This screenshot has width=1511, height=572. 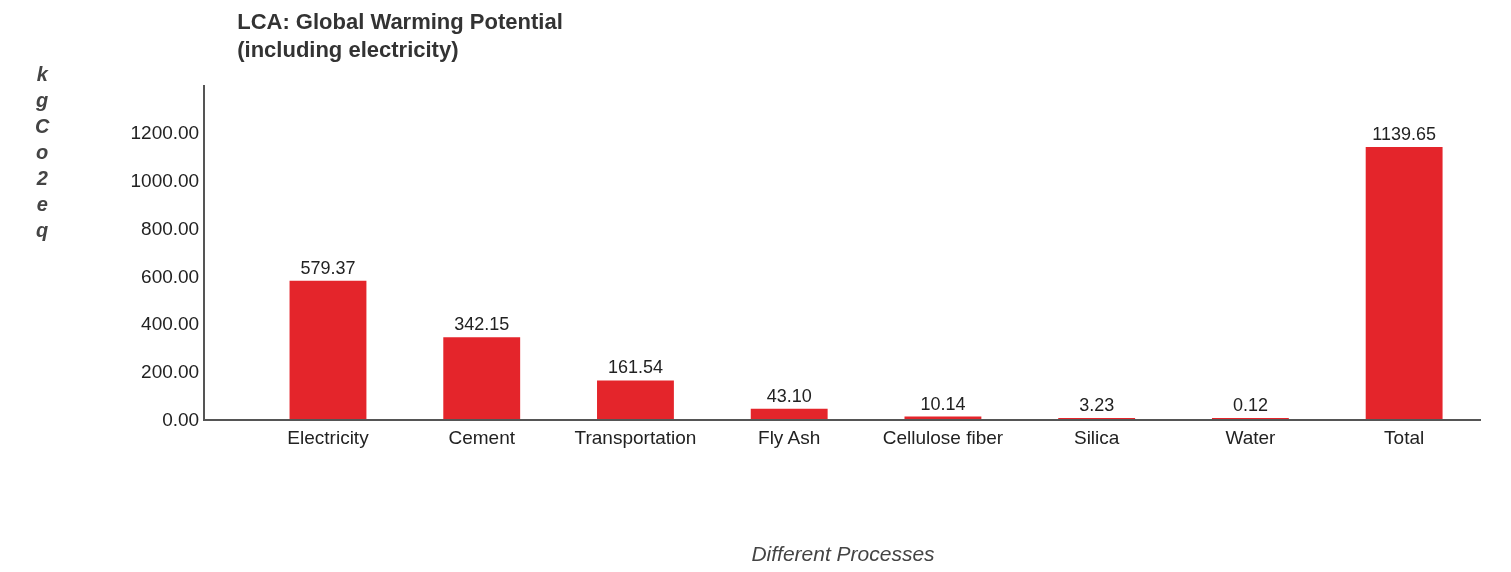 I want to click on x-axis-title: Different Processes, so click(x=843, y=554).